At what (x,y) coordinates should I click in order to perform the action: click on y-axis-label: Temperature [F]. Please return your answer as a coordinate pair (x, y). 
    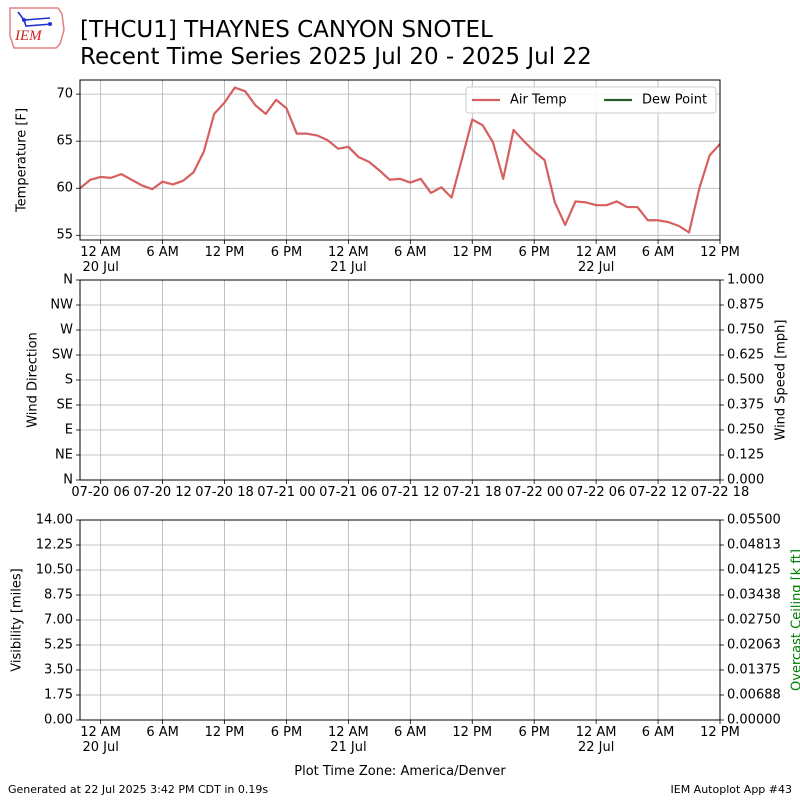
    Looking at the image, I should click on (22, 160).